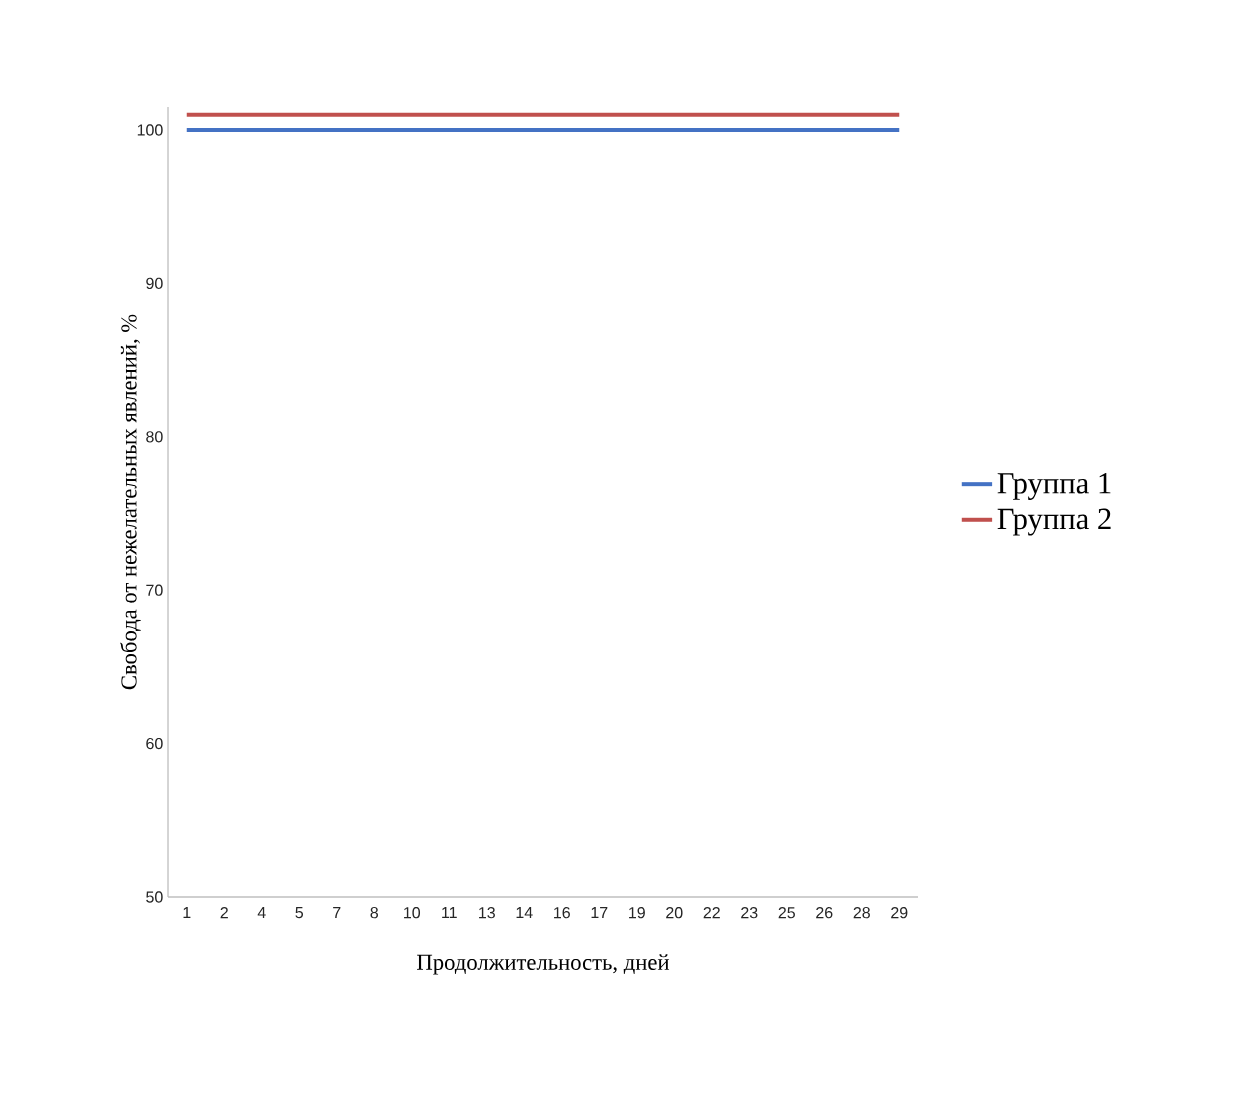 The height and width of the screenshot is (1095, 1242). Describe the element at coordinates (599, 913) in the screenshot. I see `x-tick-label: 17` at that location.